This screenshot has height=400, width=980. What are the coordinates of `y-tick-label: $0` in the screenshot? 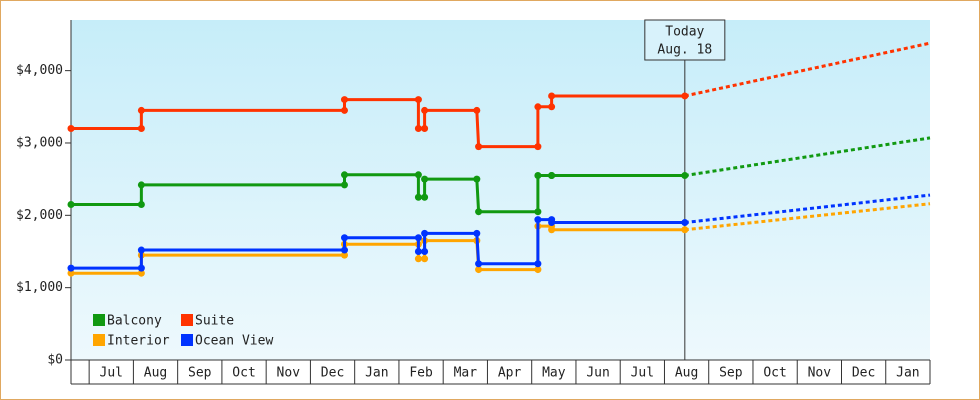 It's located at (55, 360).